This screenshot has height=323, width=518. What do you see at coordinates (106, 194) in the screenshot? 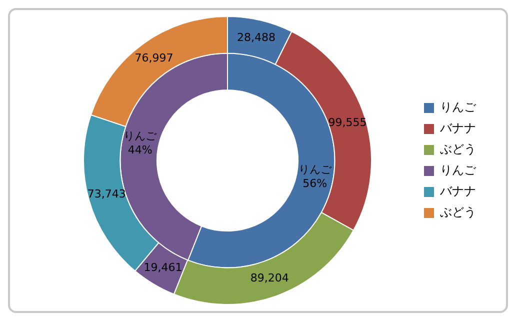
I see `data-label: 73,743` at bounding box center [106, 194].